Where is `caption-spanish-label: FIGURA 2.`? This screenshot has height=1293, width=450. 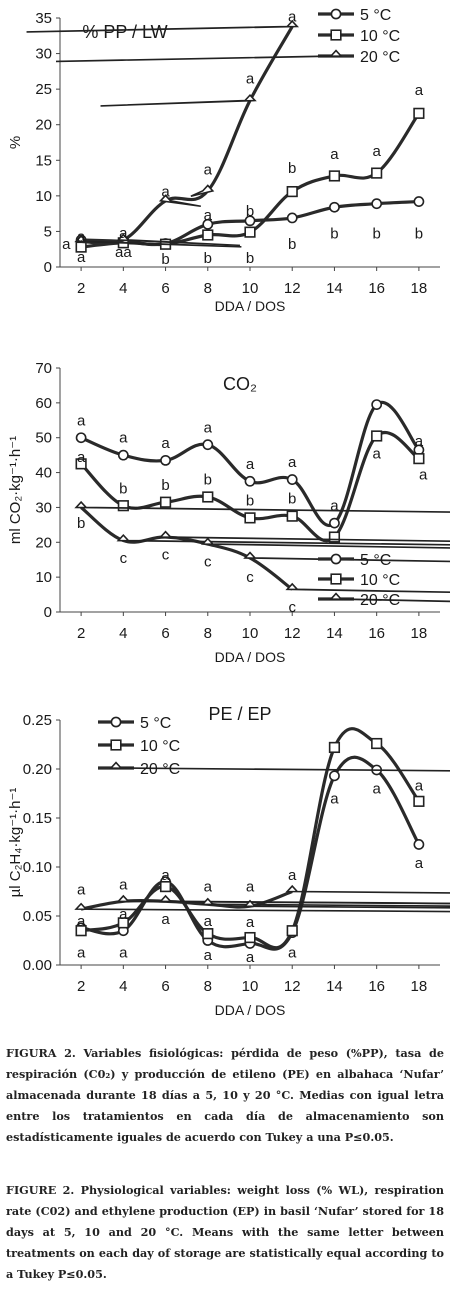 caption-spanish-label: FIGURA 2. is located at coordinates (41, 1053).